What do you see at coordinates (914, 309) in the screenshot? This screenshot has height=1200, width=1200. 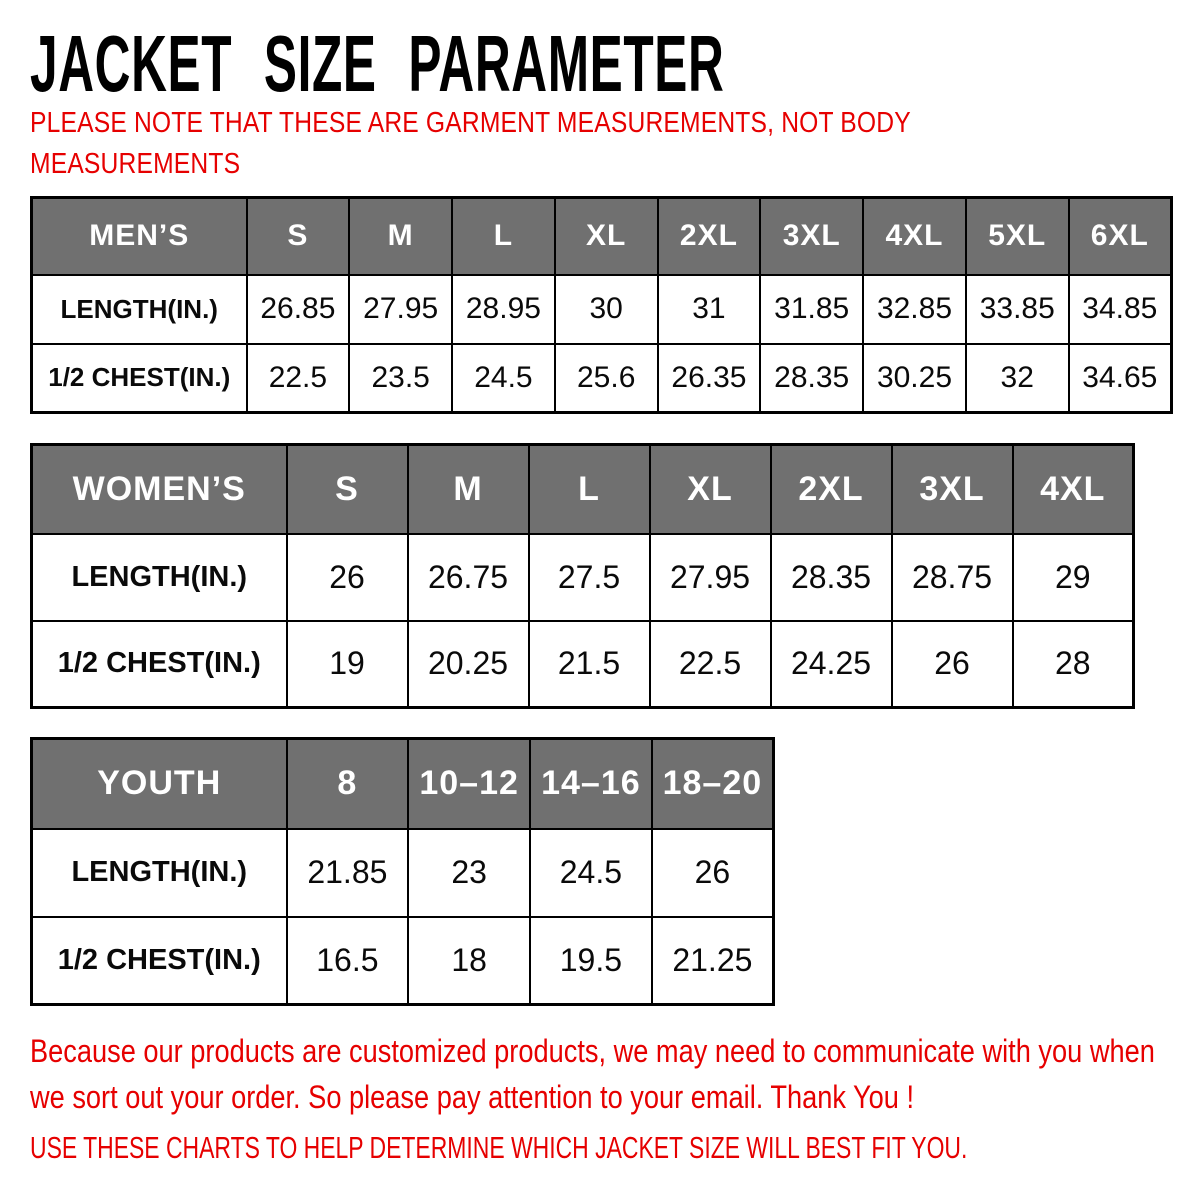 I see `measurement-value-cell: 32.85` at bounding box center [914, 309].